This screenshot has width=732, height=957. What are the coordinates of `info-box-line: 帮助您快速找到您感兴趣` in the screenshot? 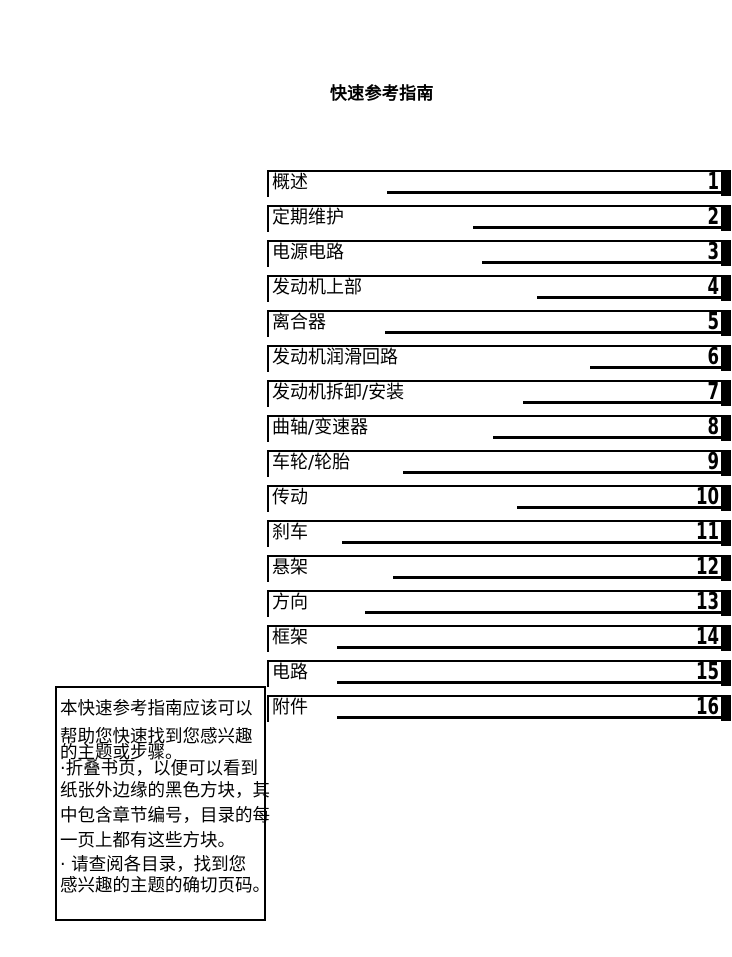 It's located at (156, 737).